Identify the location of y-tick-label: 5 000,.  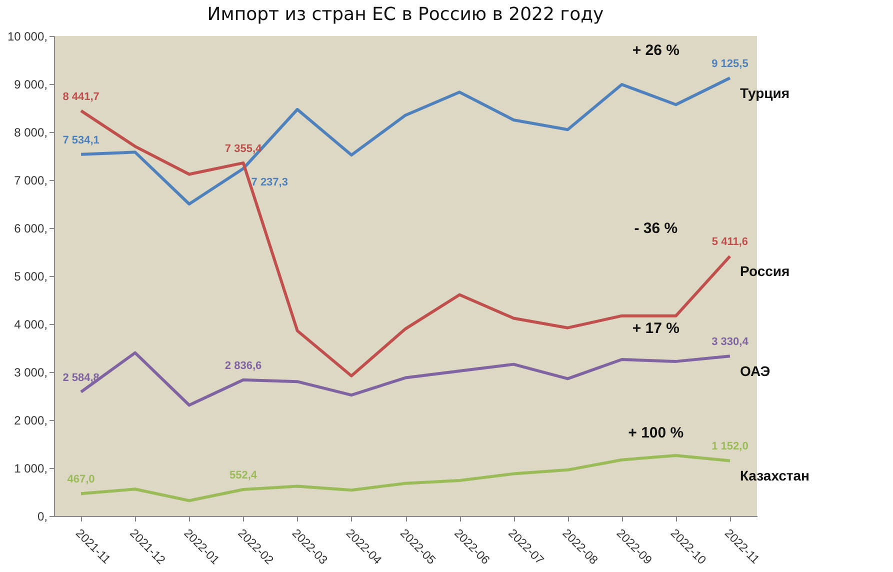
(31, 277).